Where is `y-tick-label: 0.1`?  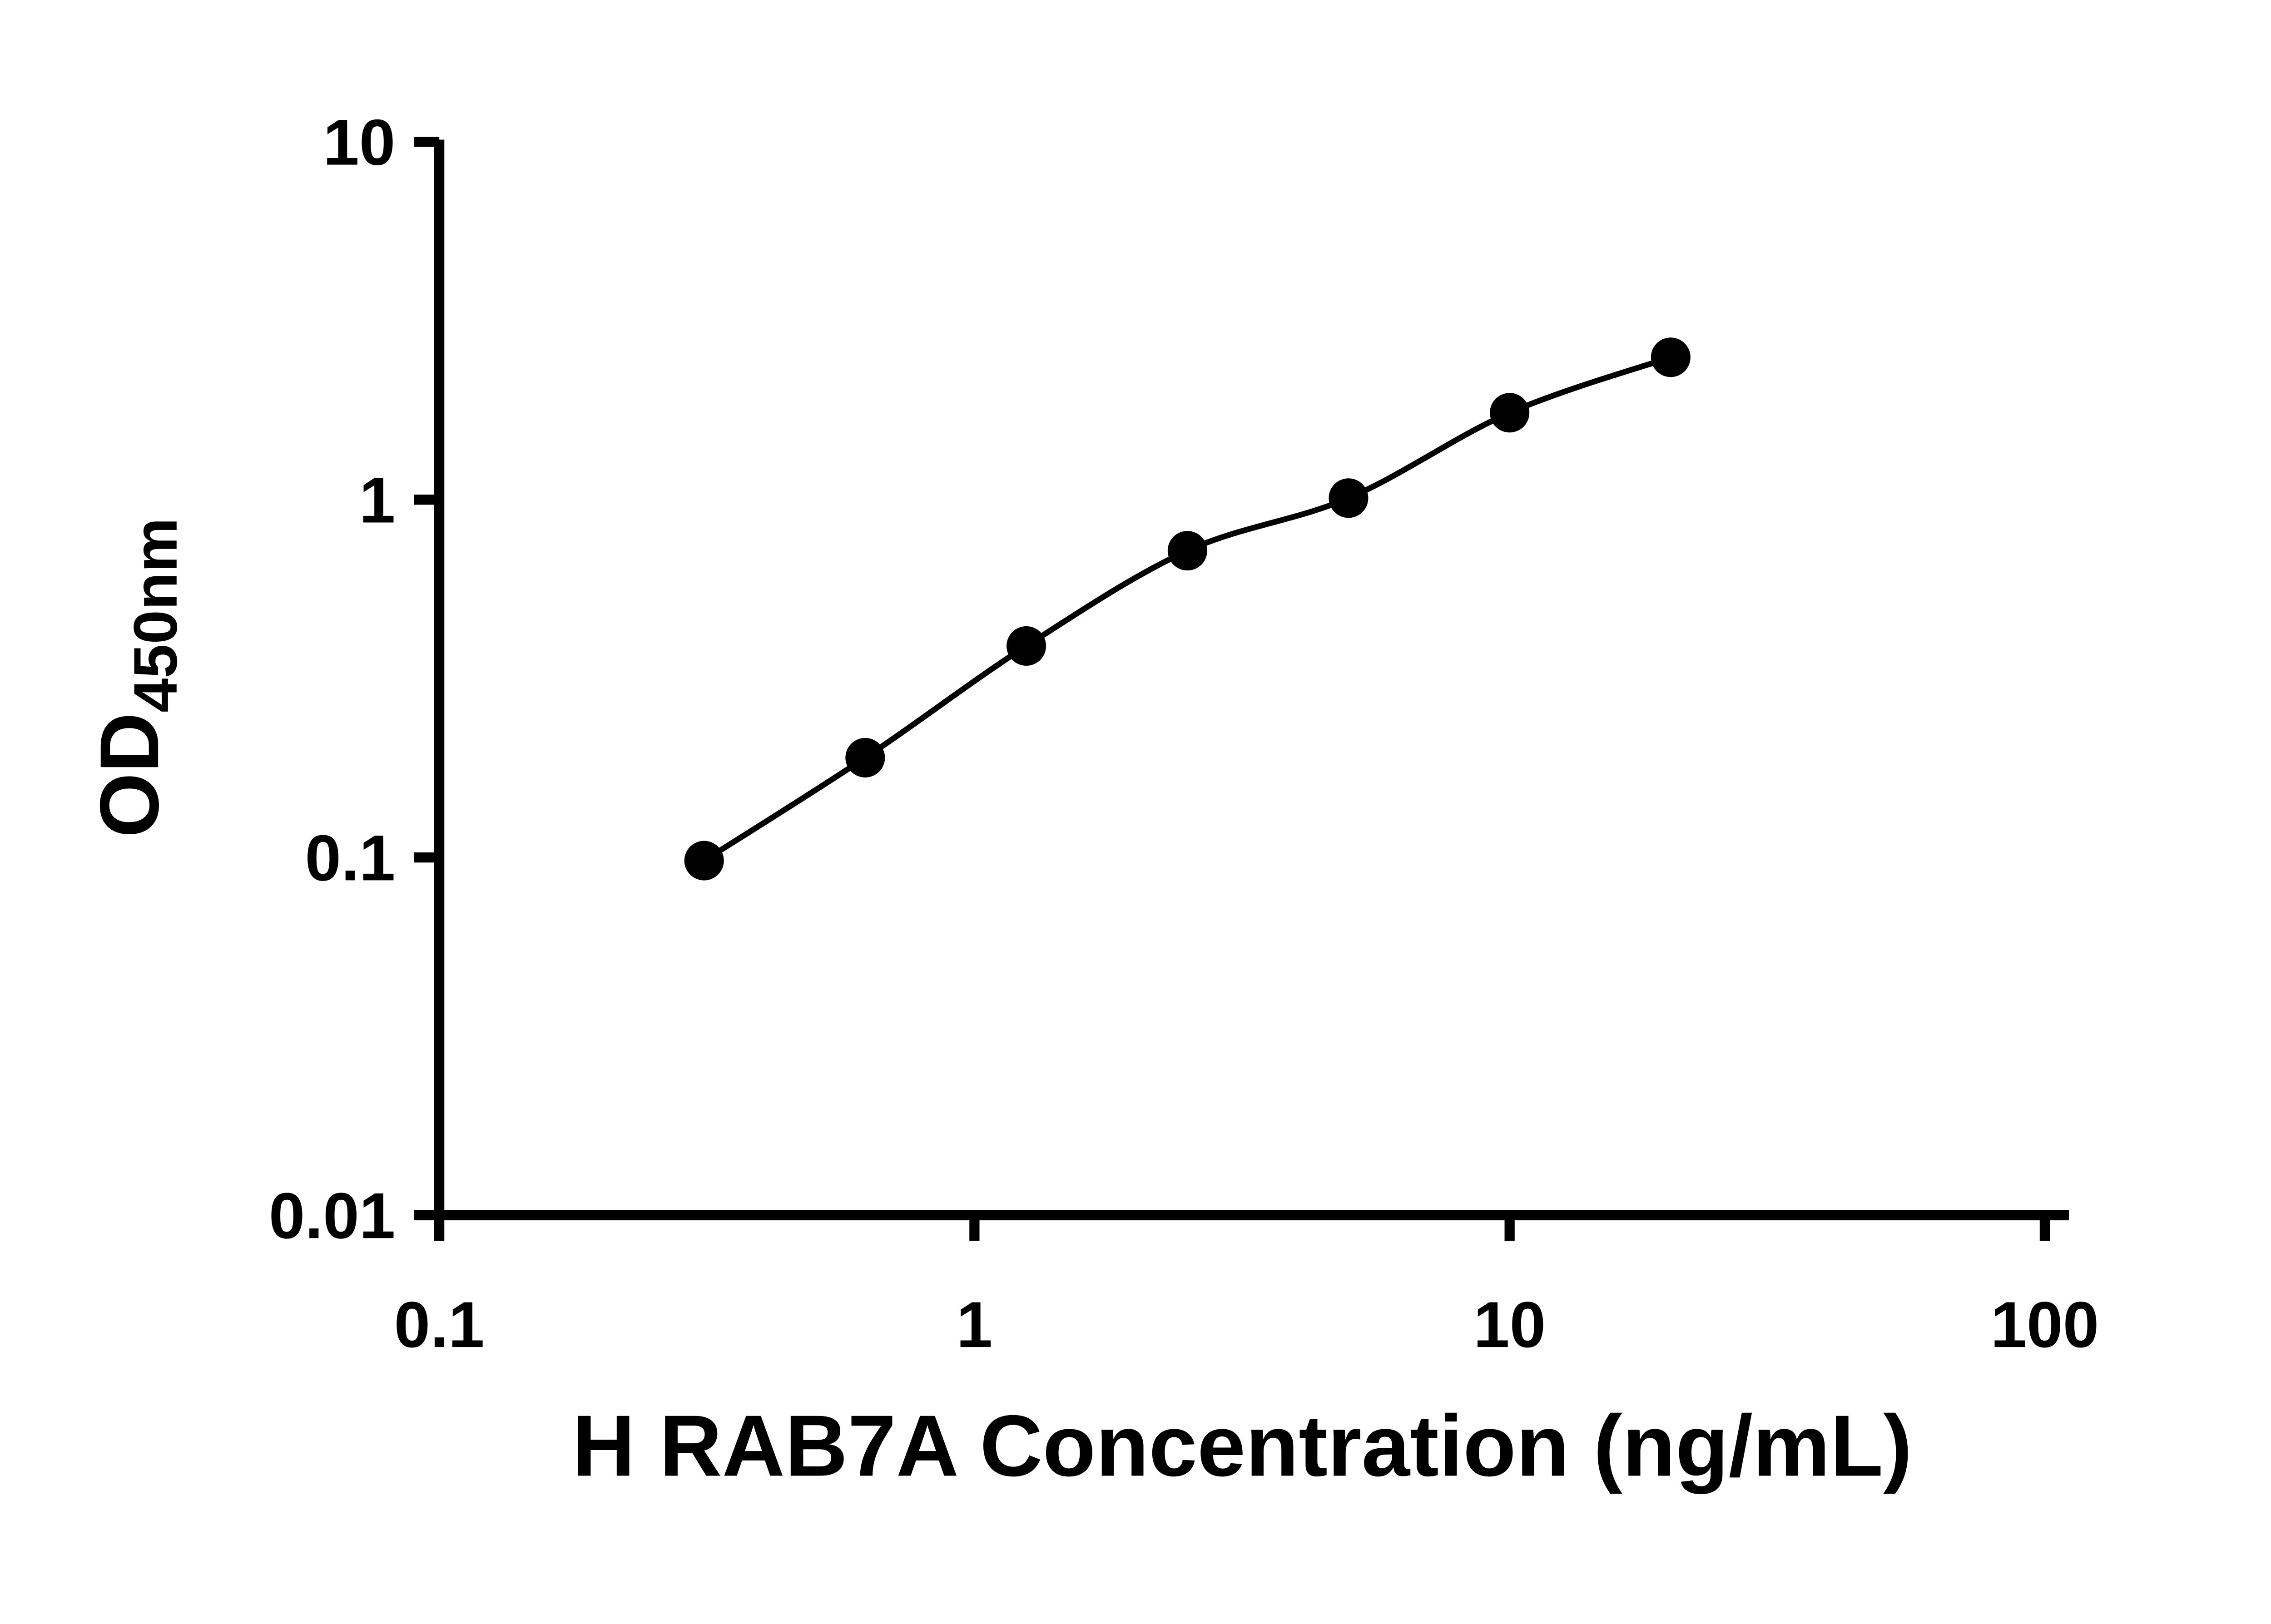
y-tick-label: 0.1 is located at coordinates (350, 858).